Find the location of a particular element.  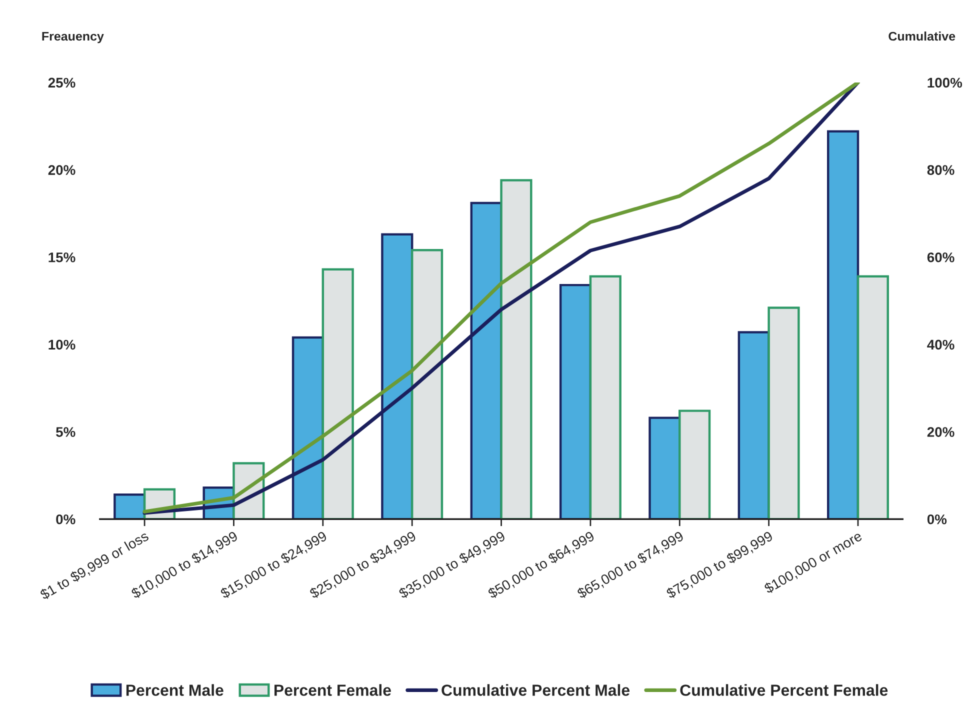

y-tick-label: 5% is located at coordinates (66, 432).